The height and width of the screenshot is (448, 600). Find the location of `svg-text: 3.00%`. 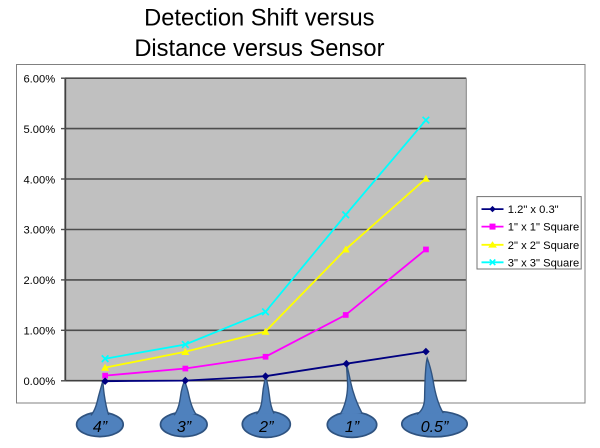

svg-text: 3.00% is located at coordinates (39, 231).